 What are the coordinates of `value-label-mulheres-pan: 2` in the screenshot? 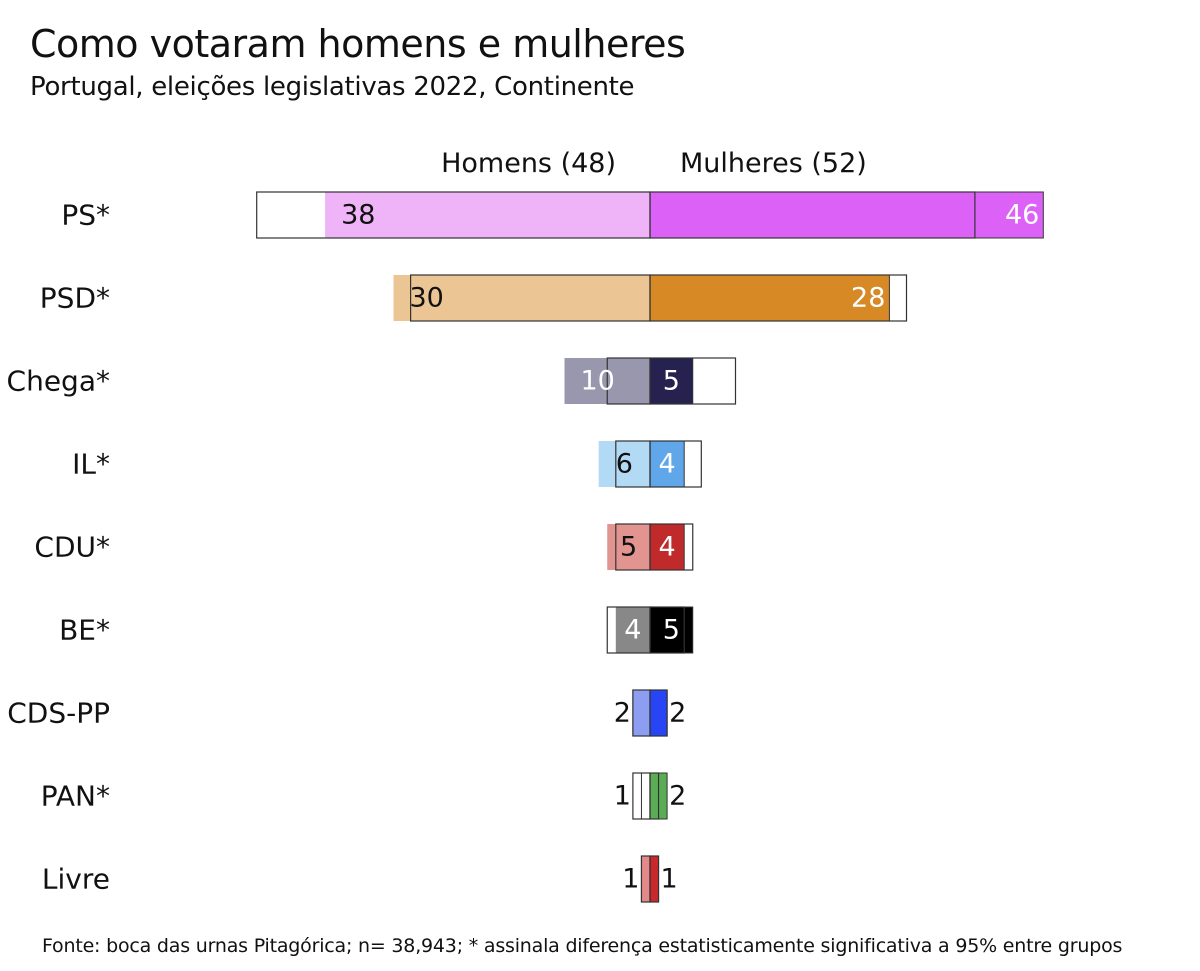 It's located at (677, 796).